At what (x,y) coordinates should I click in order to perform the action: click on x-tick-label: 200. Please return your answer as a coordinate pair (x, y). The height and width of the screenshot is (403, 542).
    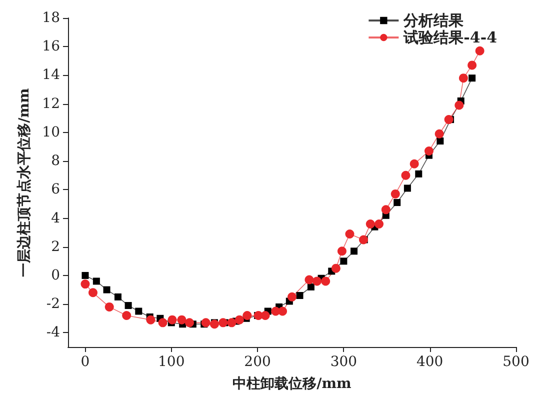
    Looking at the image, I should click on (257, 362).